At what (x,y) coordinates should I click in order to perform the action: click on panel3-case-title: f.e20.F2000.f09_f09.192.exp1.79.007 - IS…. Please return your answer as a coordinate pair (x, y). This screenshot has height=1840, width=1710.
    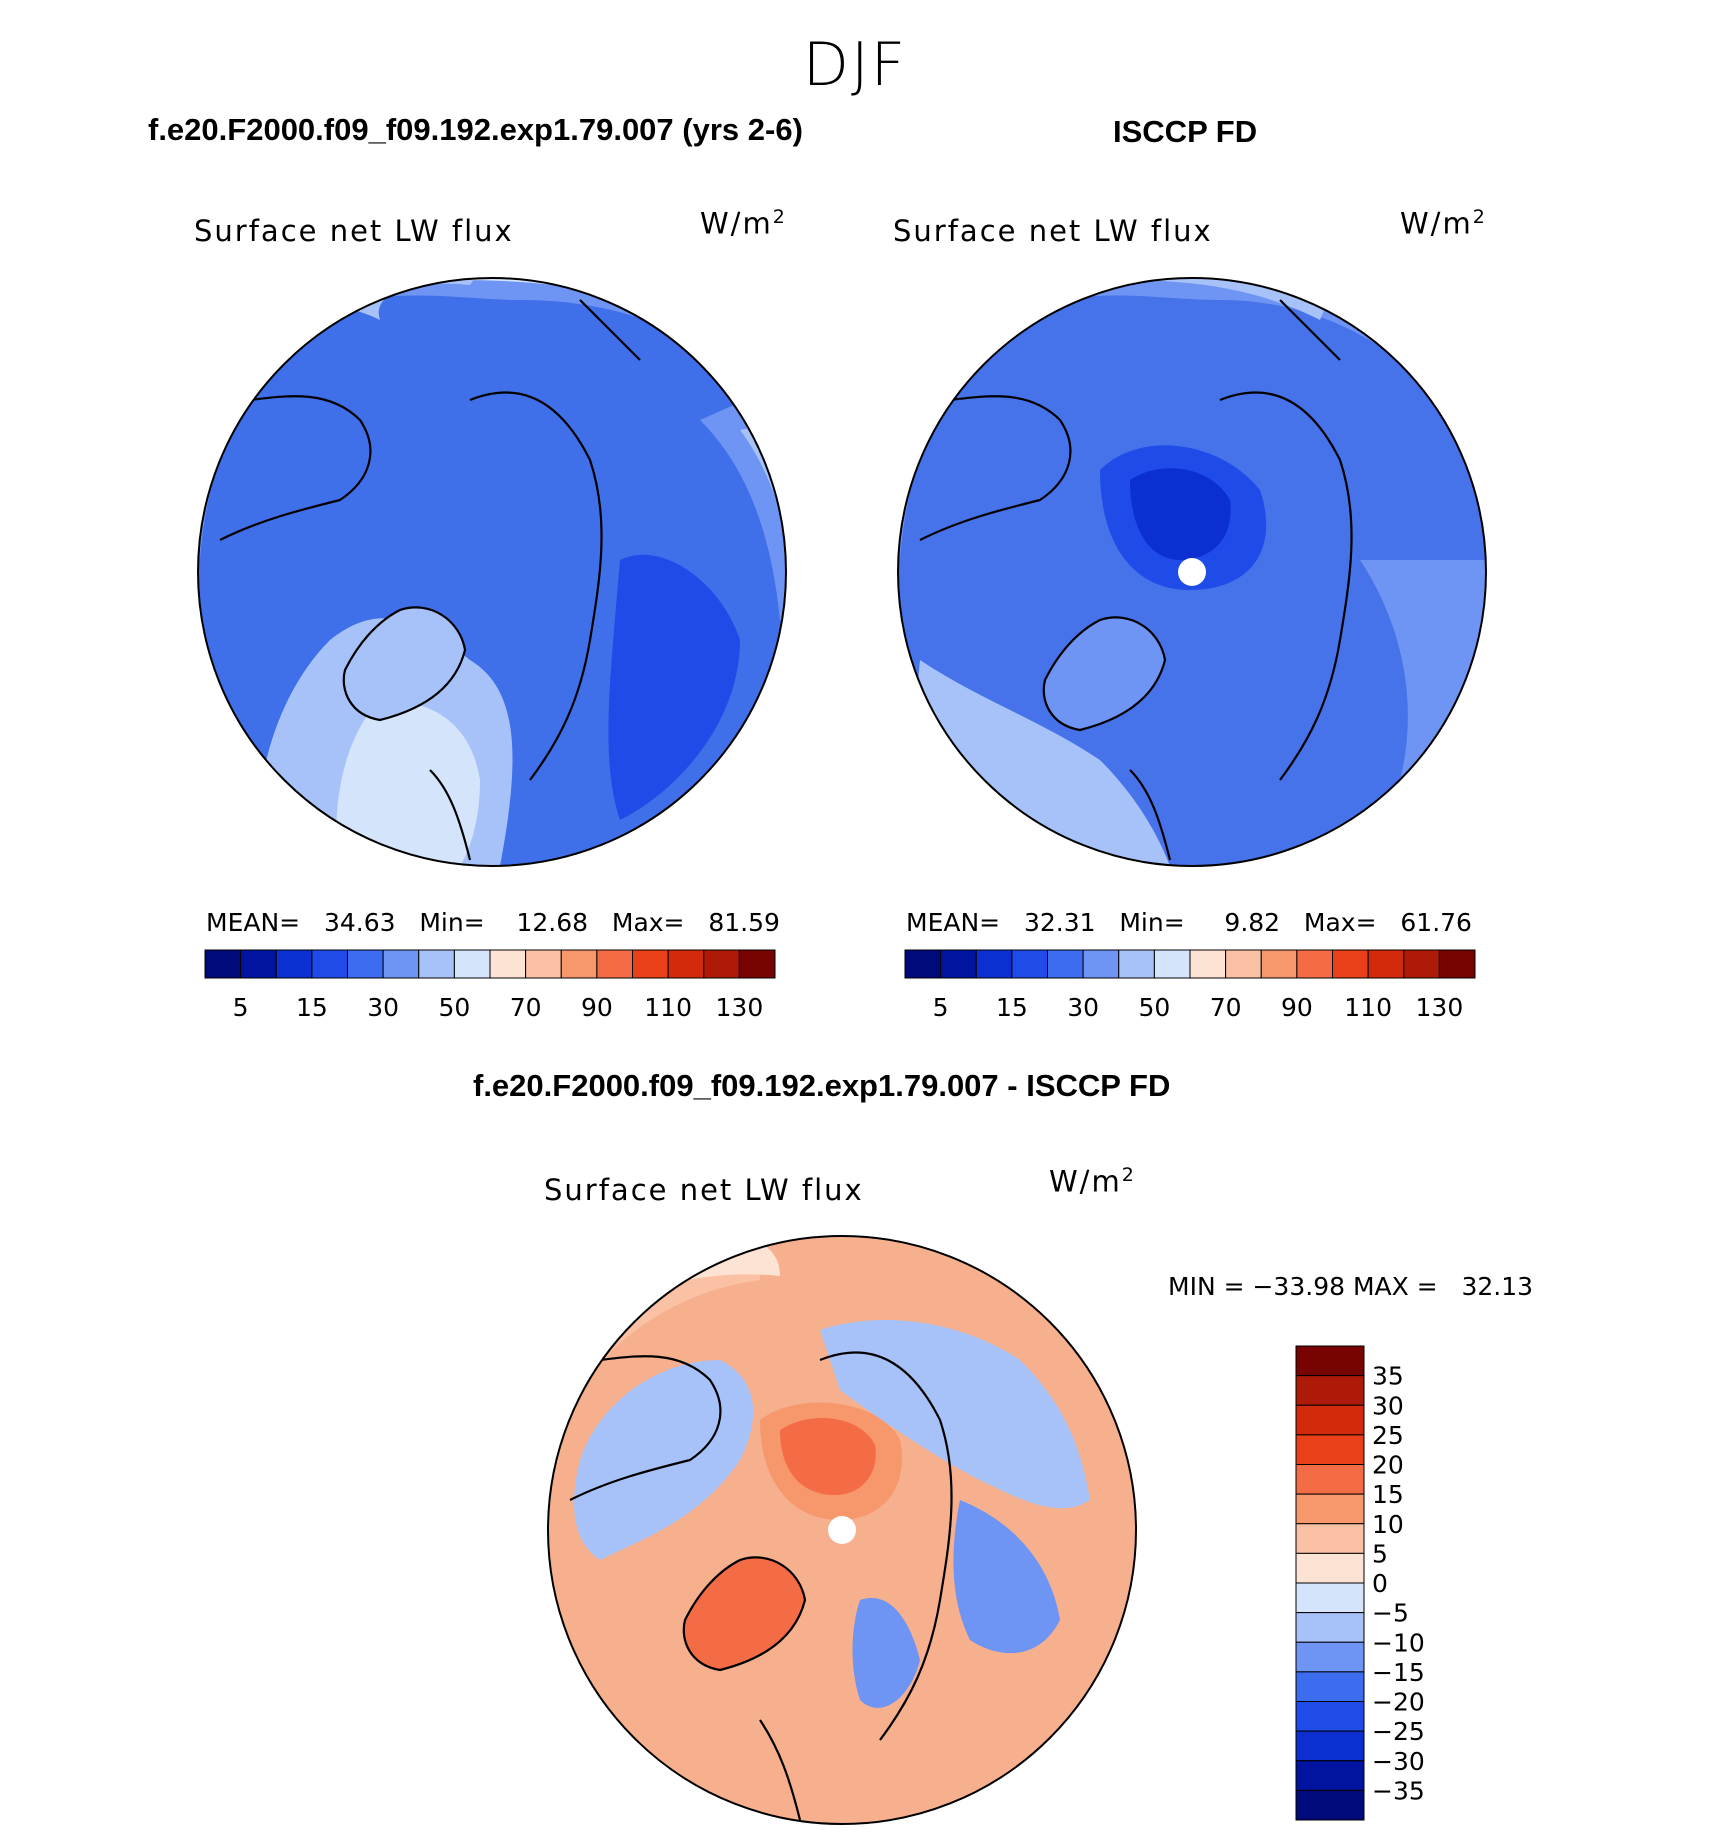
    Looking at the image, I should click on (822, 1085).